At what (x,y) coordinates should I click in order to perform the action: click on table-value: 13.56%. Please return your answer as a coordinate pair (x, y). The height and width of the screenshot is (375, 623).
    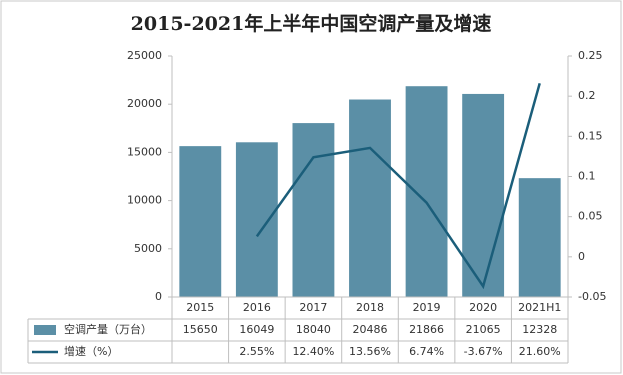
    Looking at the image, I should click on (370, 351).